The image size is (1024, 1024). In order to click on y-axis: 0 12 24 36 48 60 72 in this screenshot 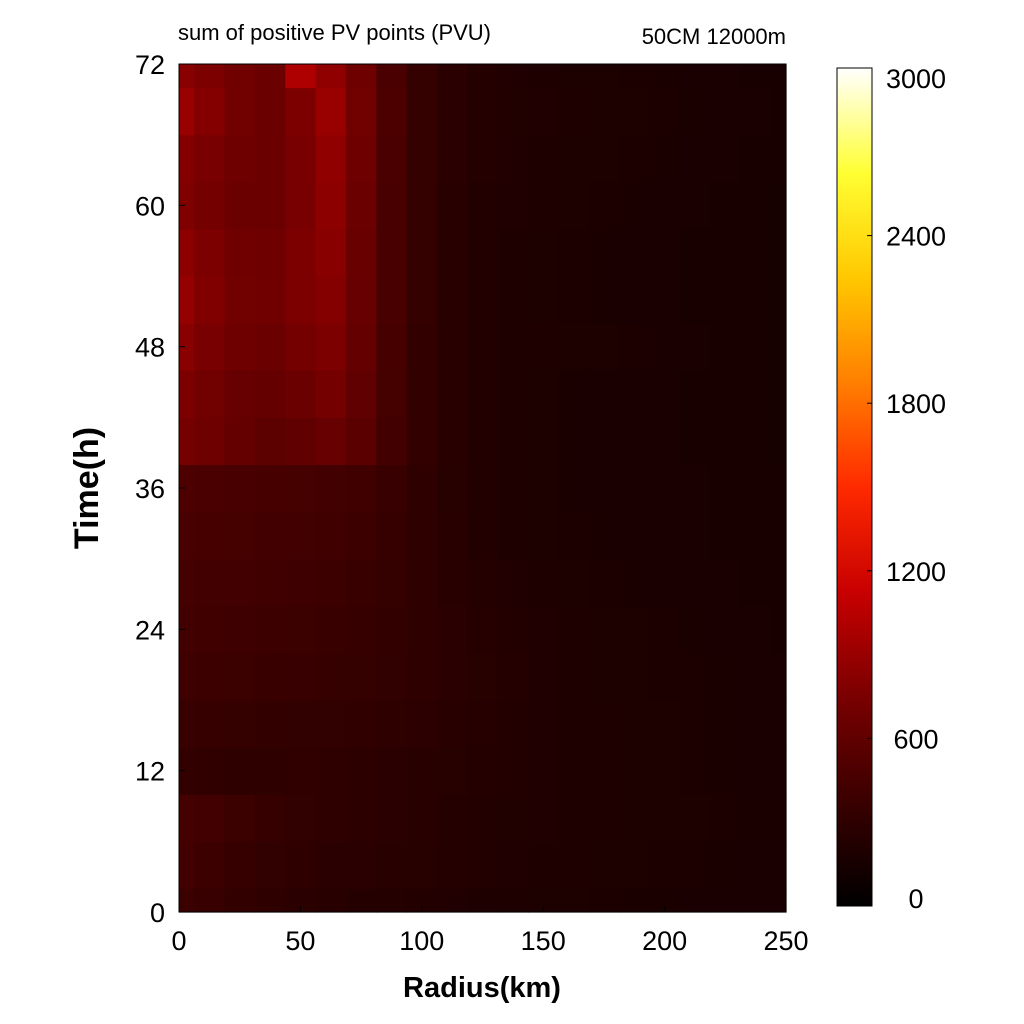, I will do `click(160, 489)`.